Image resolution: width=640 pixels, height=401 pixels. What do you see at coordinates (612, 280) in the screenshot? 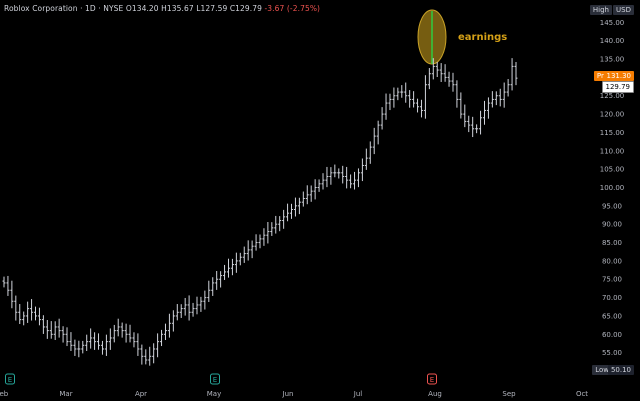
I see `y-tick-label: 75.00` at bounding box center [612, 280].